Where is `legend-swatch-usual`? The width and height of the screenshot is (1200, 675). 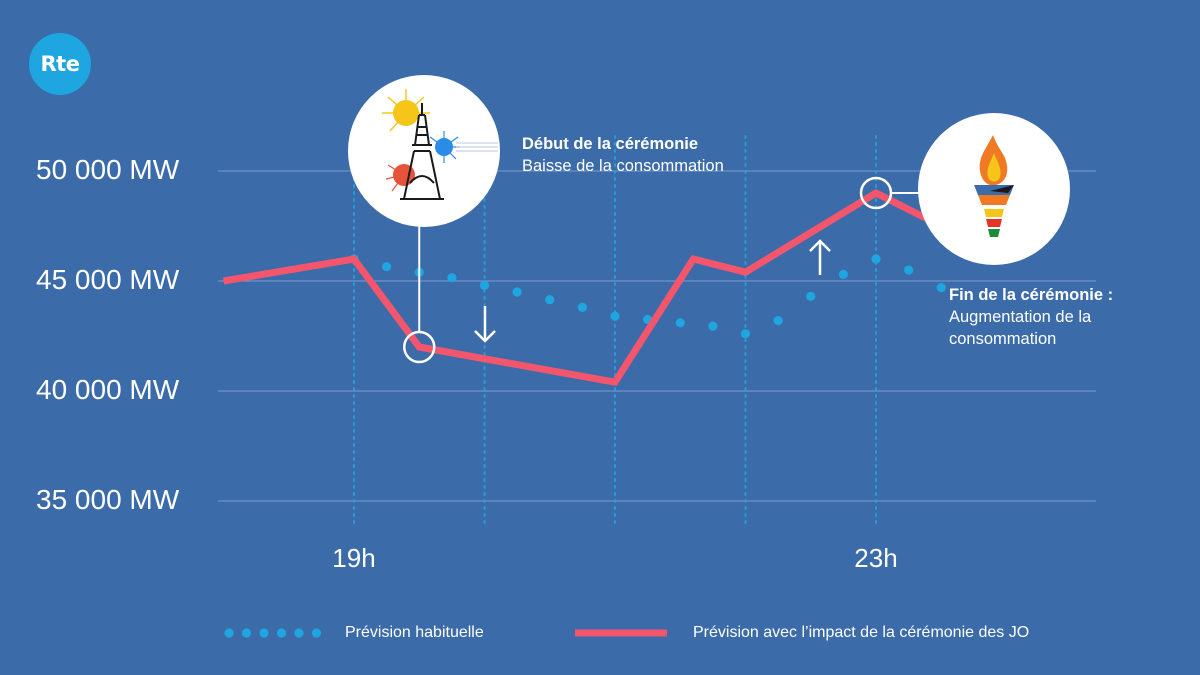
legend-swatch-usual is located at coordinates (273, 633).